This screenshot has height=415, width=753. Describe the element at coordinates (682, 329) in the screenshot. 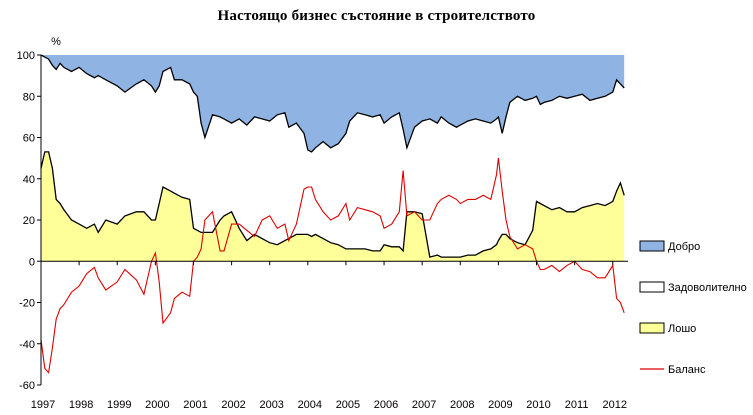

I see `legend-label-bad: Лошо` at that location.